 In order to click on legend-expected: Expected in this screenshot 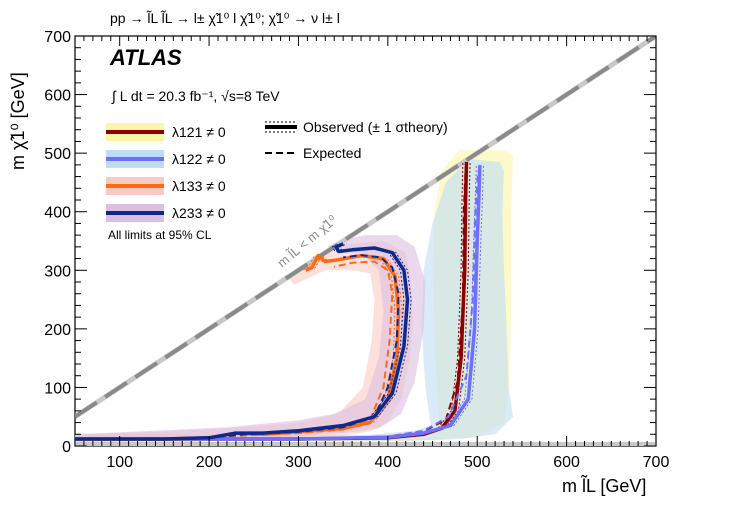, I will do `click(332, 153)`.